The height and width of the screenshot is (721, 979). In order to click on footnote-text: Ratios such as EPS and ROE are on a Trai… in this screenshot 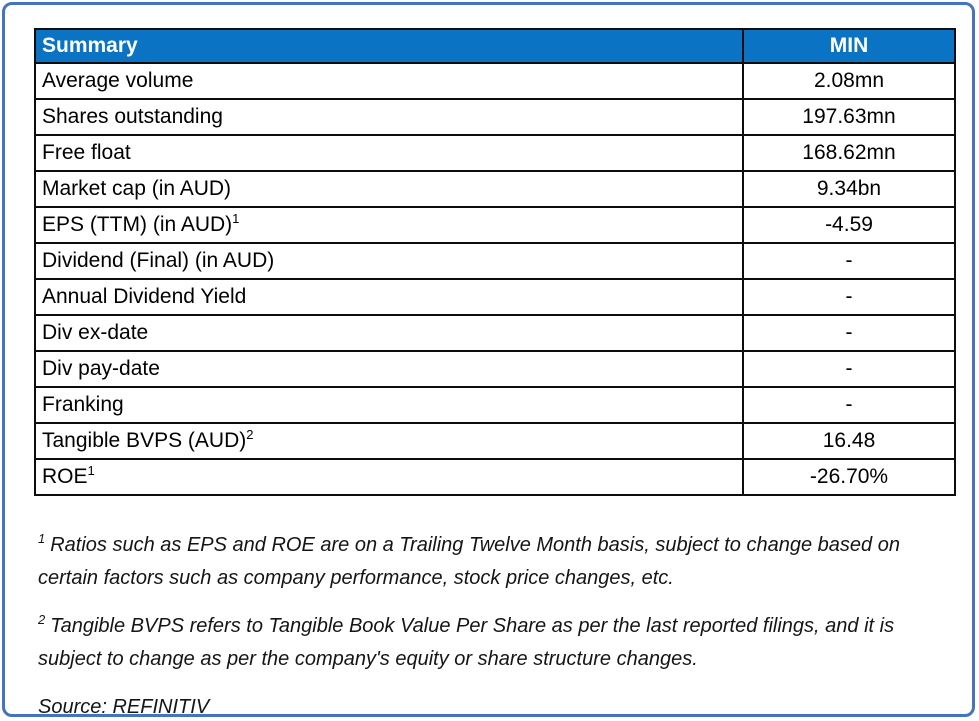, I will do `click(469, 561)`.